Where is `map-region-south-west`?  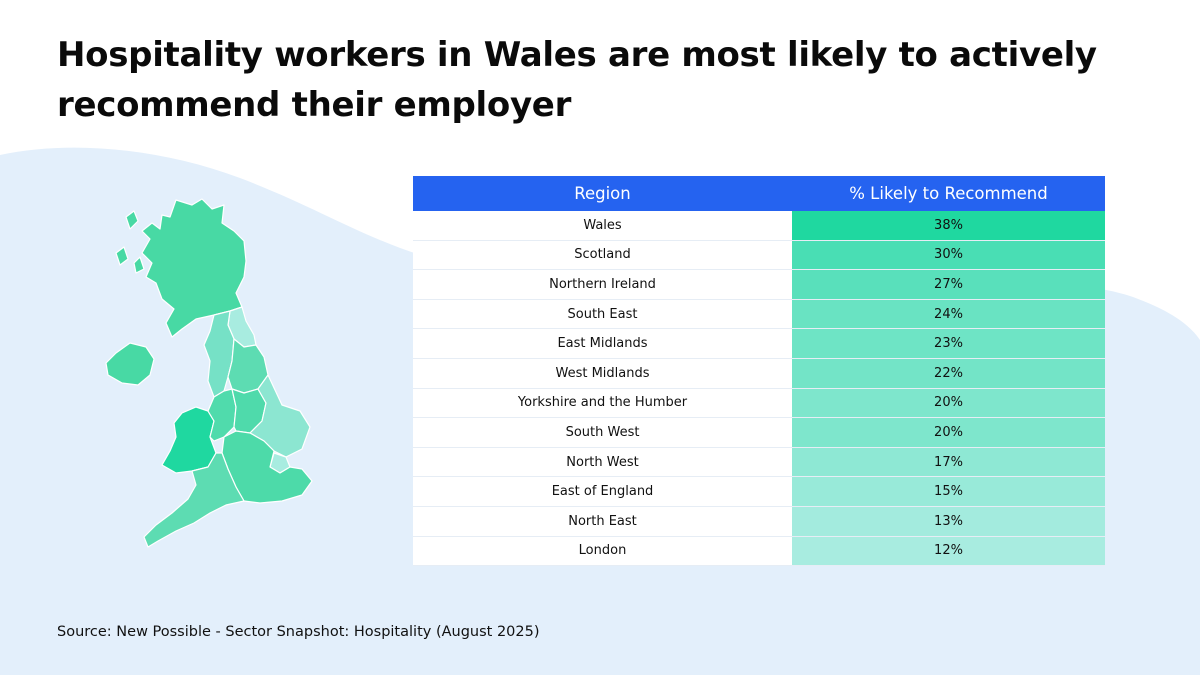
map-region-south-west is located at coordinates (194, 500).